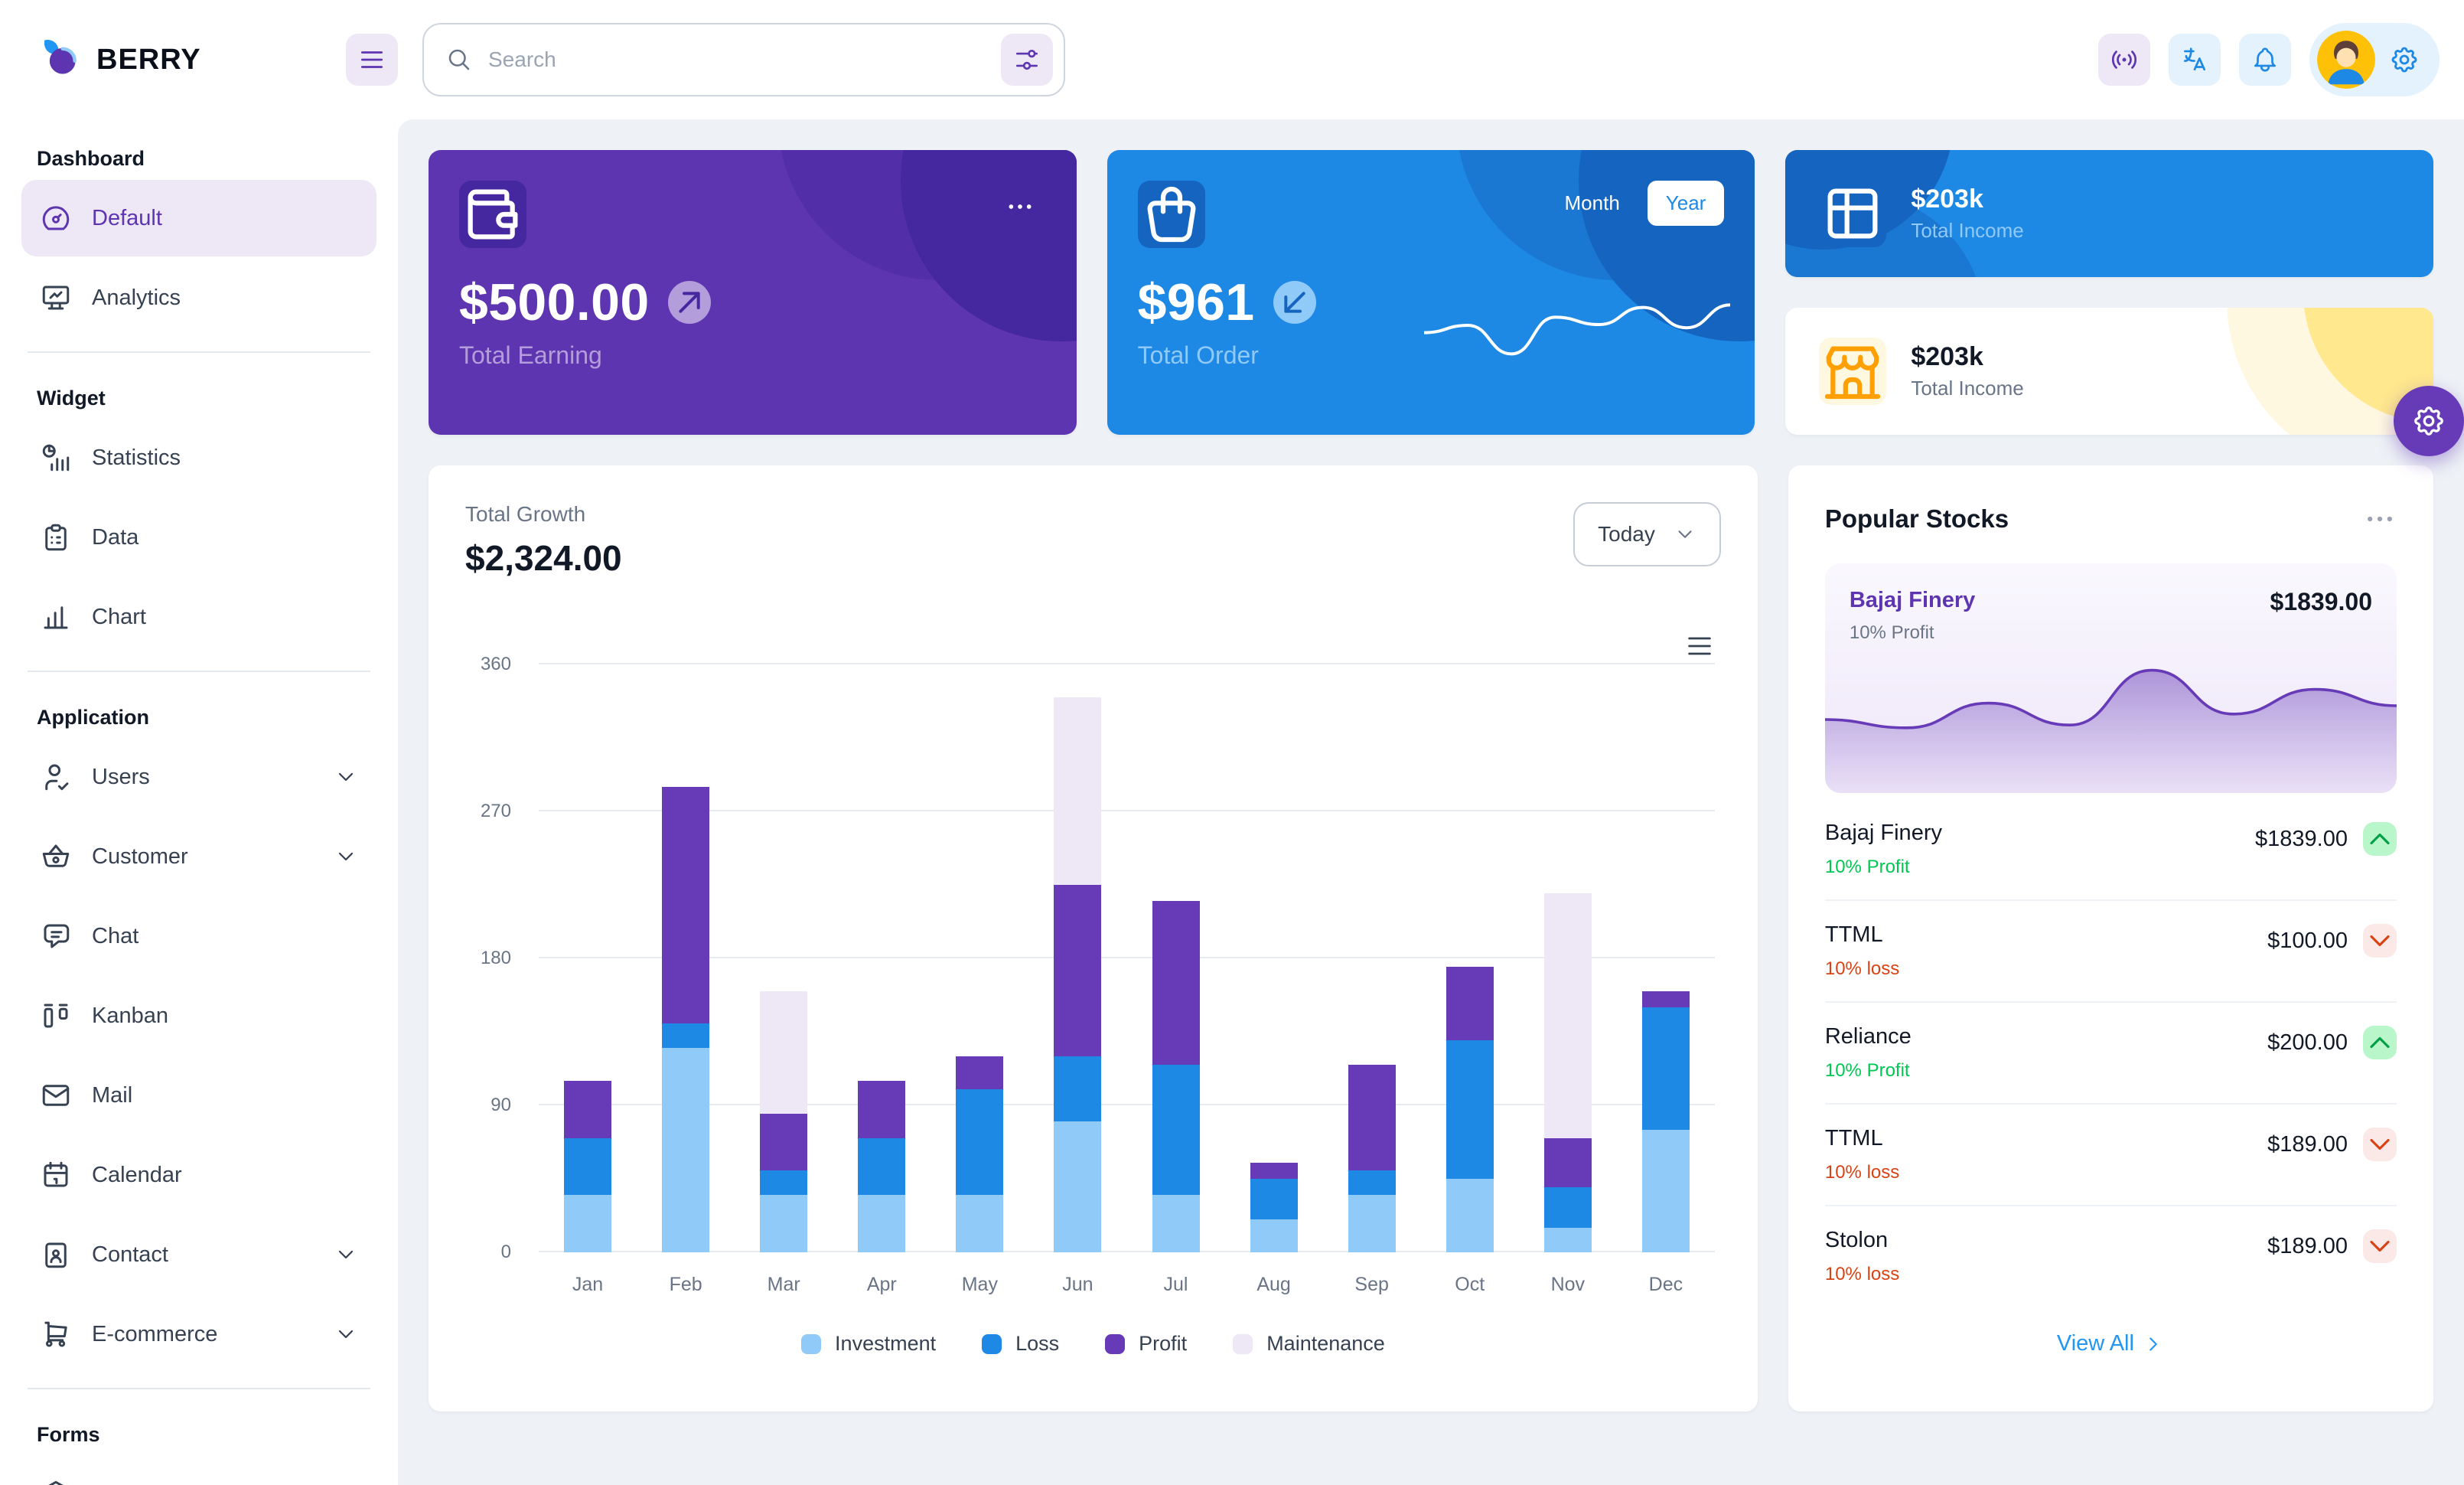  Describe the element at coordinates (199, 1254) in the screenshot. I see `sidebar-item-contact: Contact` at that location.